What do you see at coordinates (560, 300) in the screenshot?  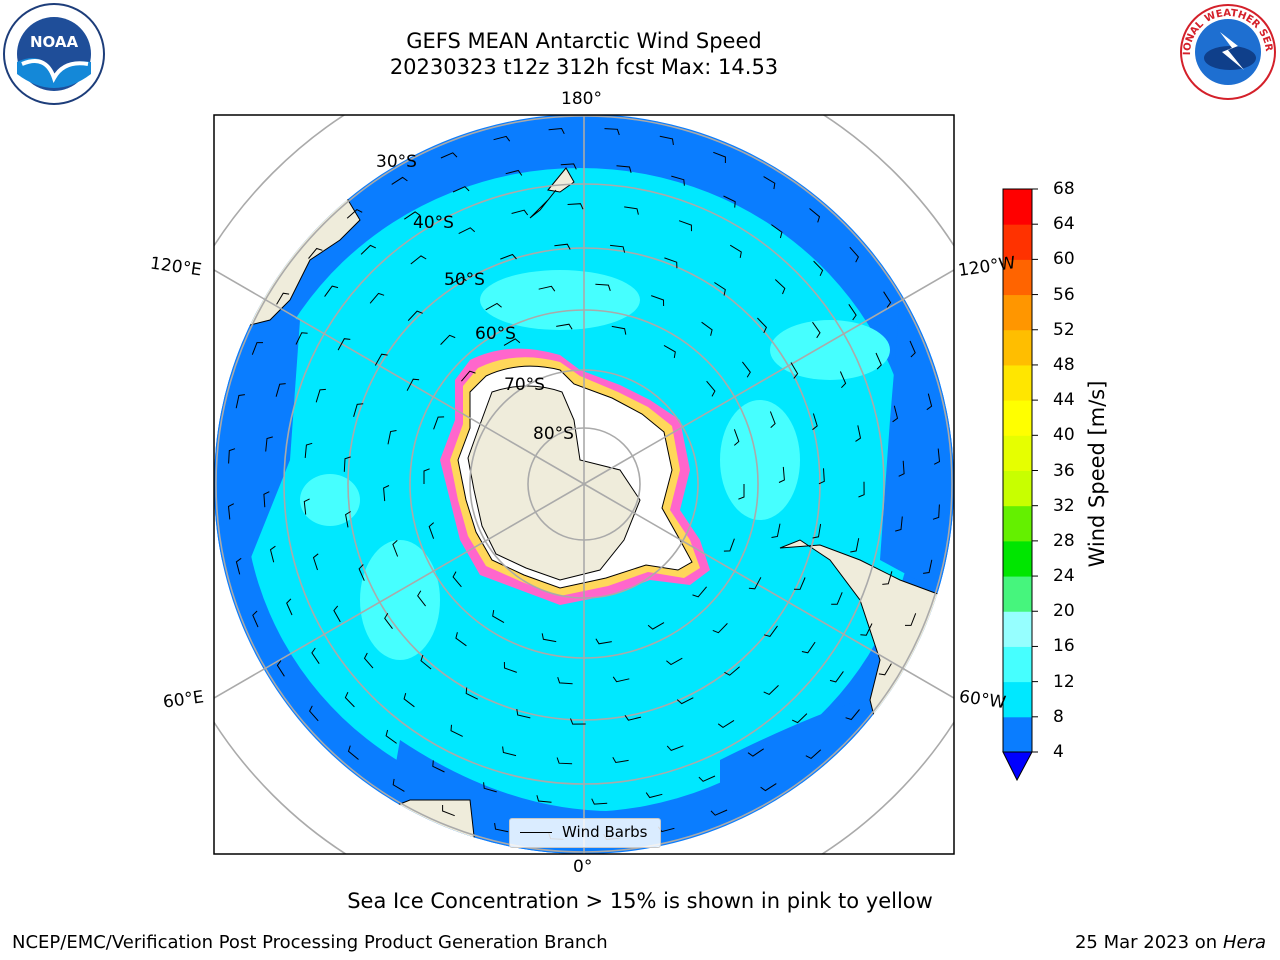 I see `wind-field-12-16-a` at bounding box center [560, 300].